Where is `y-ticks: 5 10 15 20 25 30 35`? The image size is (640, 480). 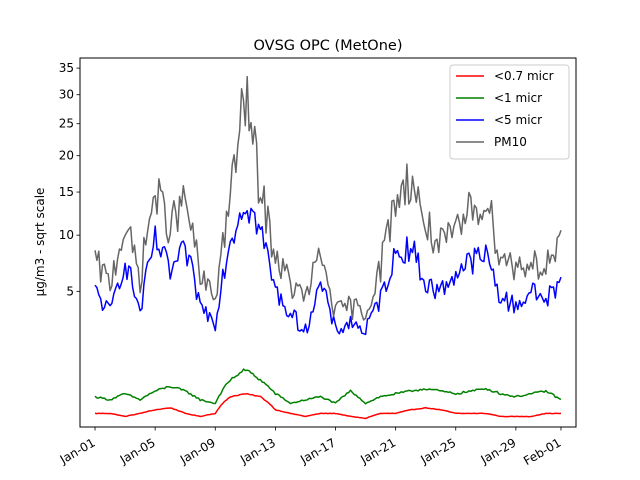
y-ticks: 5 10 15 20 25 30 35 is located at coordinates (69, 179).